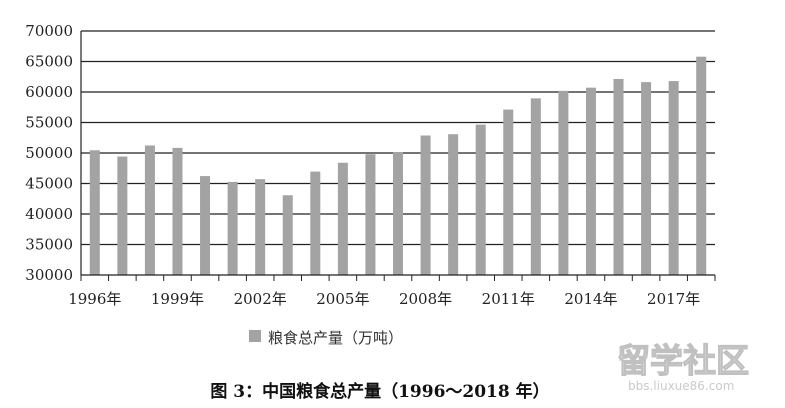 The width and height of the screenshot is (785, 408). What do you see at coordinates (563, 182) in the screenshot?
I see `bar-2013` at bounding box center [563, 182].